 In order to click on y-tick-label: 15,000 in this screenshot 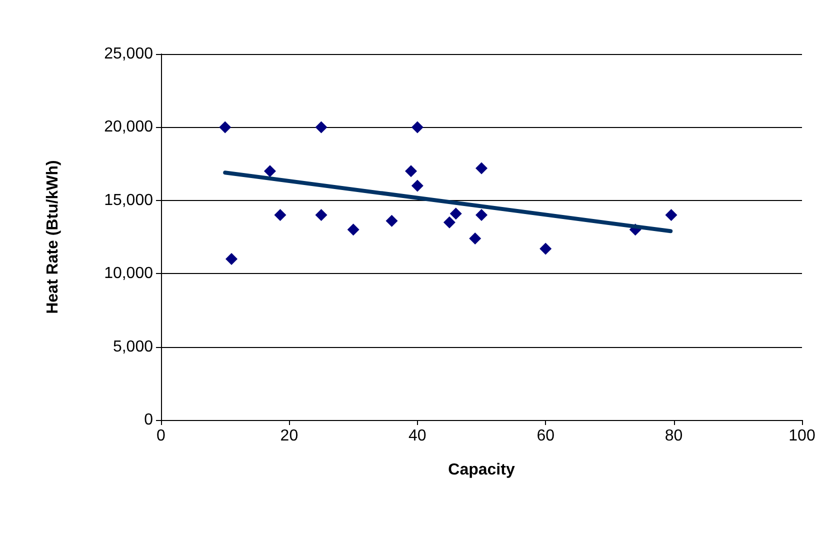, I will do `click(129, 200)`.